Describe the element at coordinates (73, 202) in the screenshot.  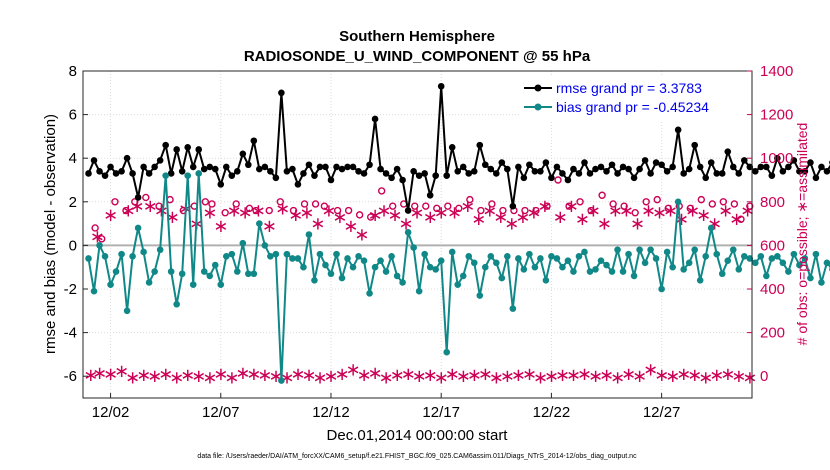
I see `y-tick-label: 2` at that location.